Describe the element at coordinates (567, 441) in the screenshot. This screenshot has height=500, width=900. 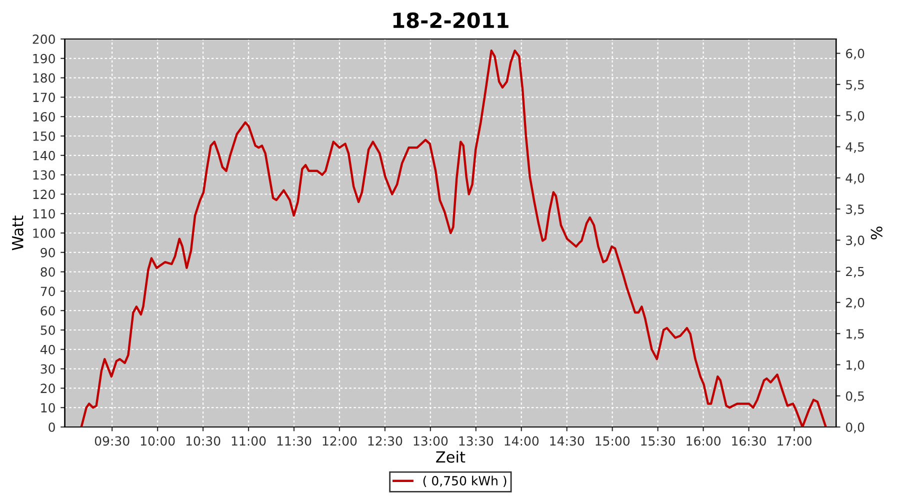
I see `x-tick-label: 14:30` at that location.